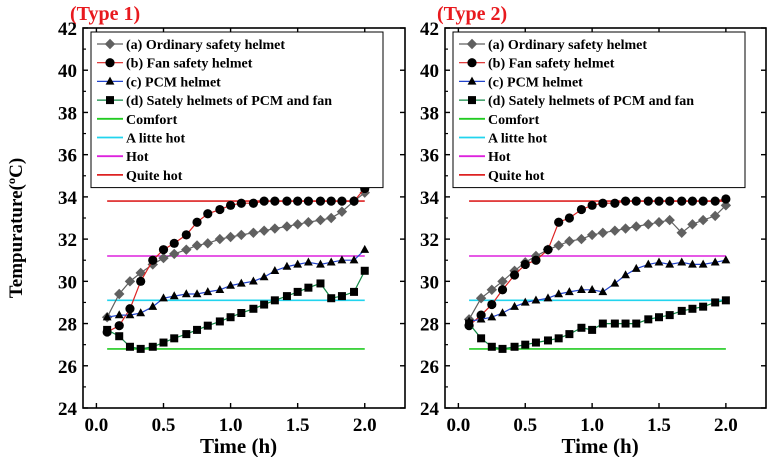 This screenshot has width=769, height=457. What do you see at coordinates (16, 228) in the screenshot?
I see `y-axis-label: Tempurature(ºC)` at bounding box center [16, 228].